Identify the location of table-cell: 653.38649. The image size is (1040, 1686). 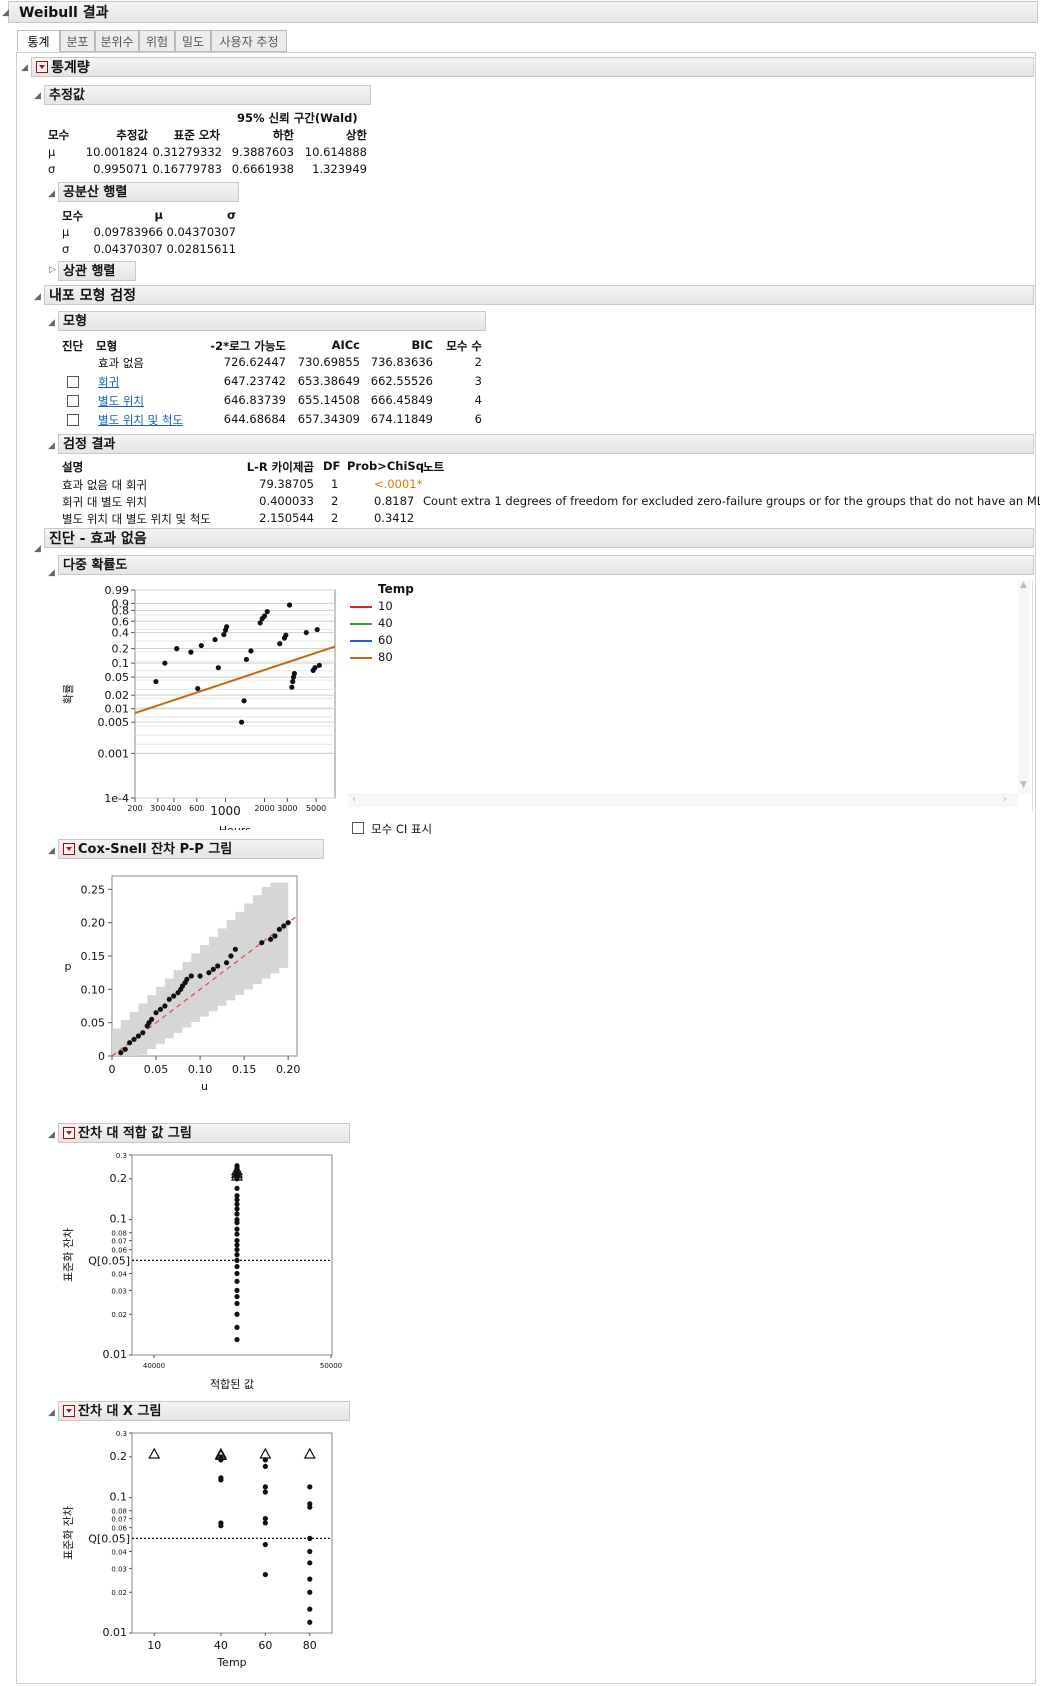
(328, 381).